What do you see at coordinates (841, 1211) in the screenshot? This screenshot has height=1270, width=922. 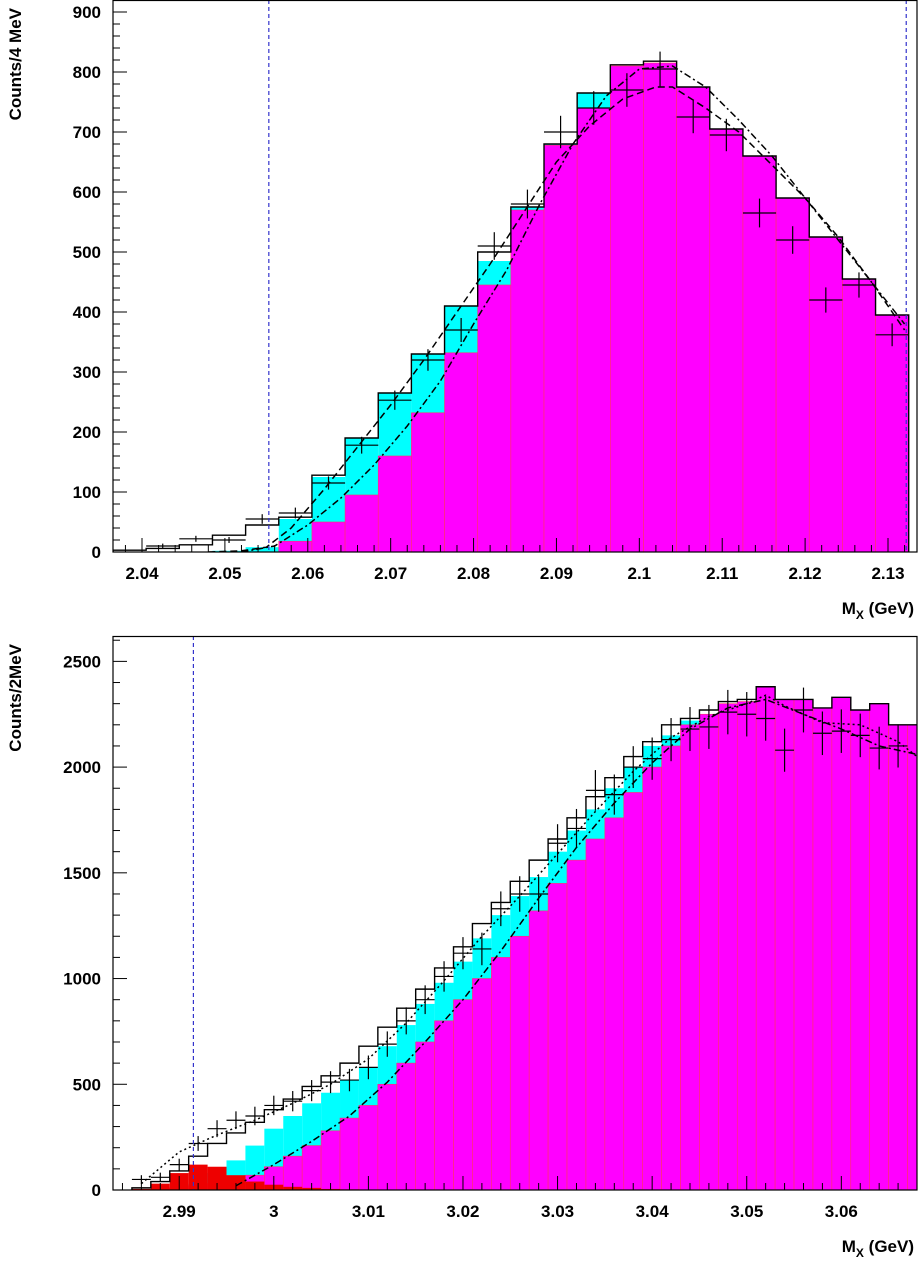 I see `x-tick-label: 3.06` at bounding box center [841, 1211].